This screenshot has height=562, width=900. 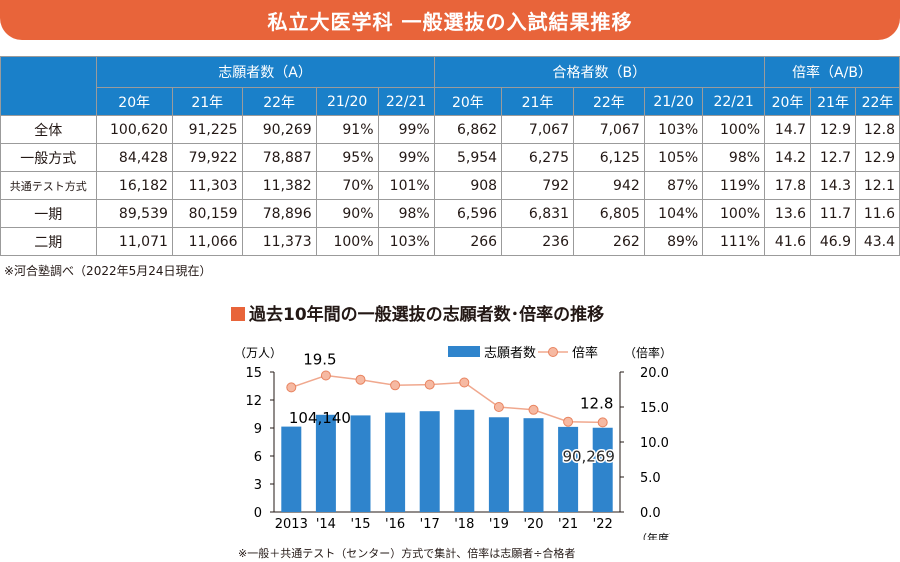 I want to click on x-tick: '20, so click(x=533, y=524).